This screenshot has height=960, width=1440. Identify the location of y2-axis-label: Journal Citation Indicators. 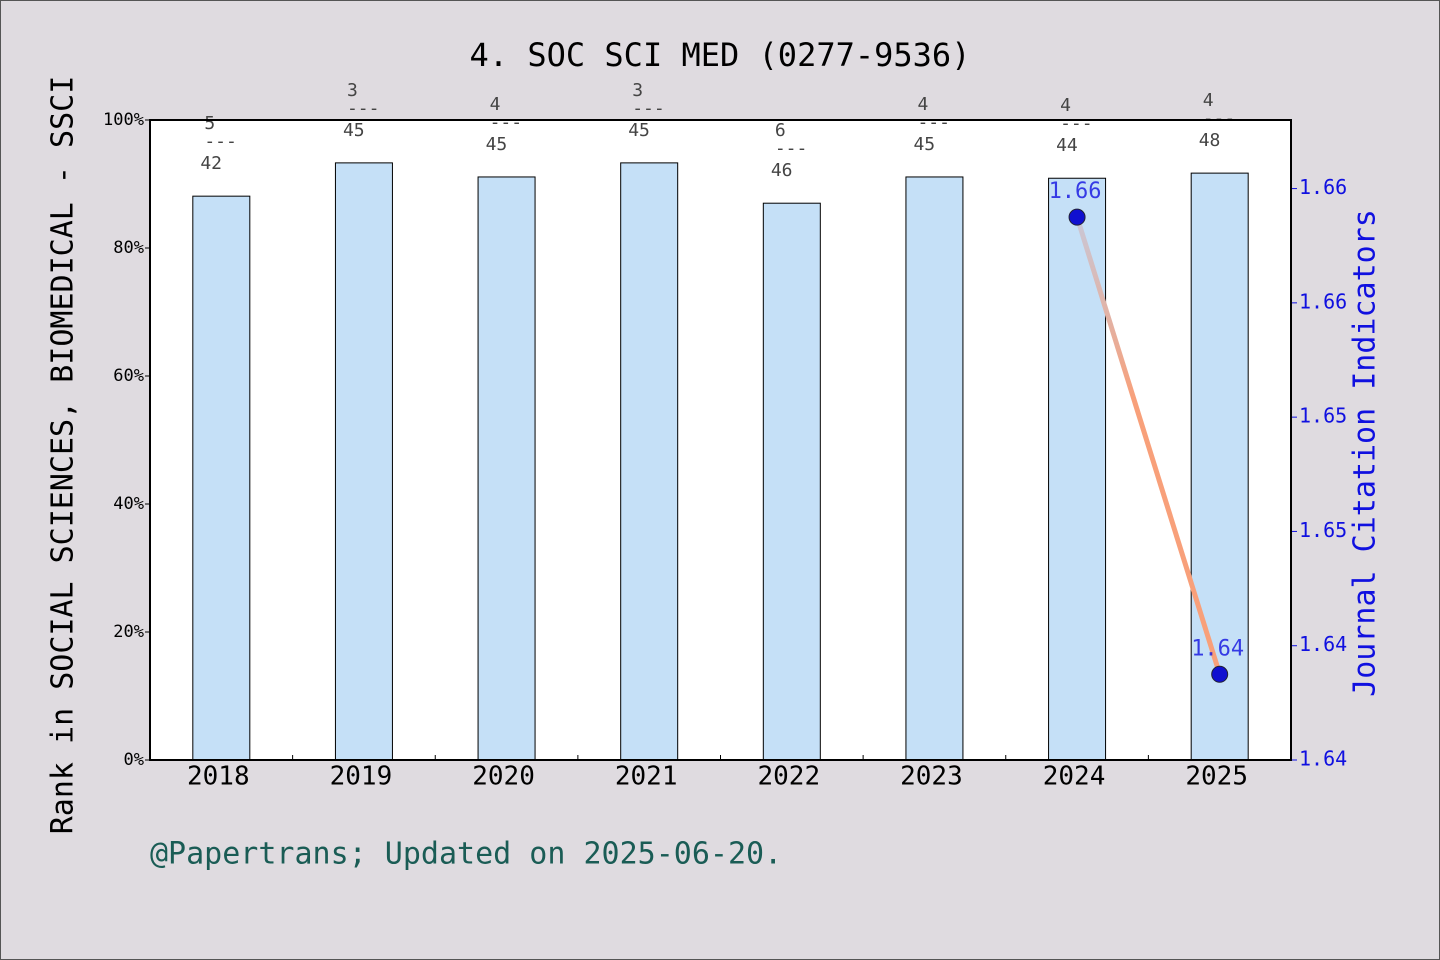
(1365, 453).